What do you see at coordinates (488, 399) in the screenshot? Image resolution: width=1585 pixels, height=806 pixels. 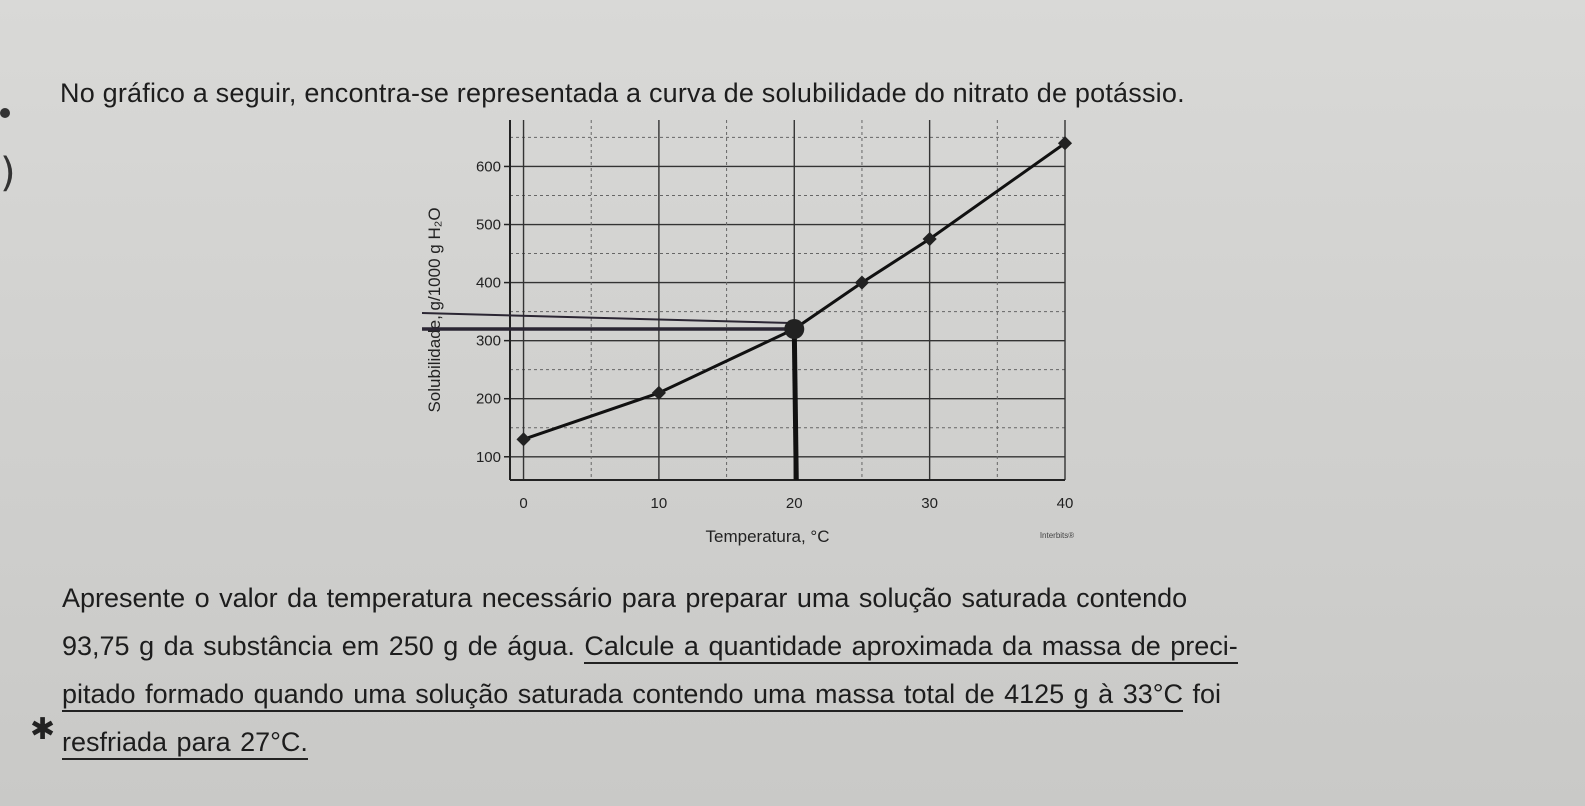 I see `y-tick-label: 200` at bounding box center [488, 399].